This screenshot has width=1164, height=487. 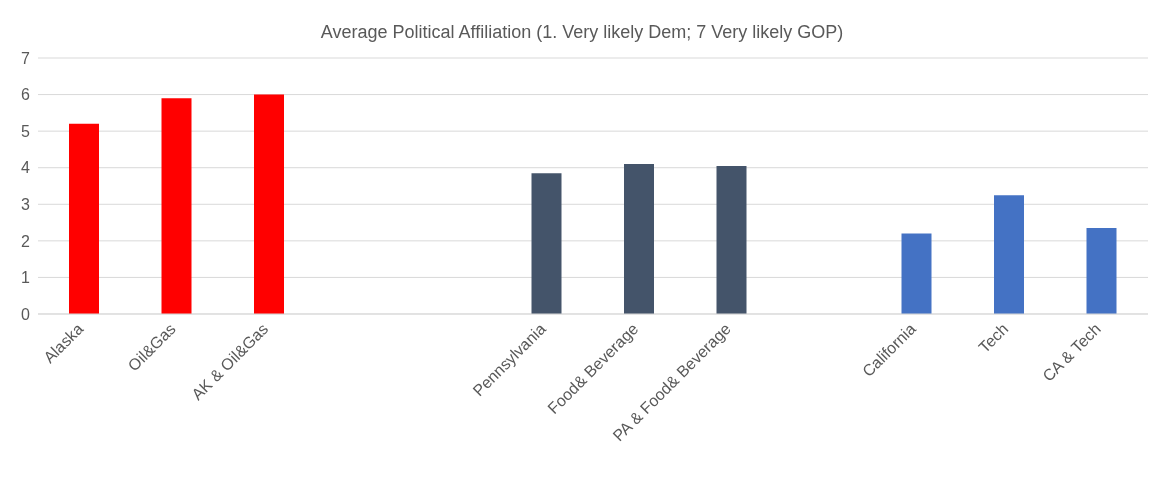 I want to click on y-tick-label: 5, so click(x=26, y=131).